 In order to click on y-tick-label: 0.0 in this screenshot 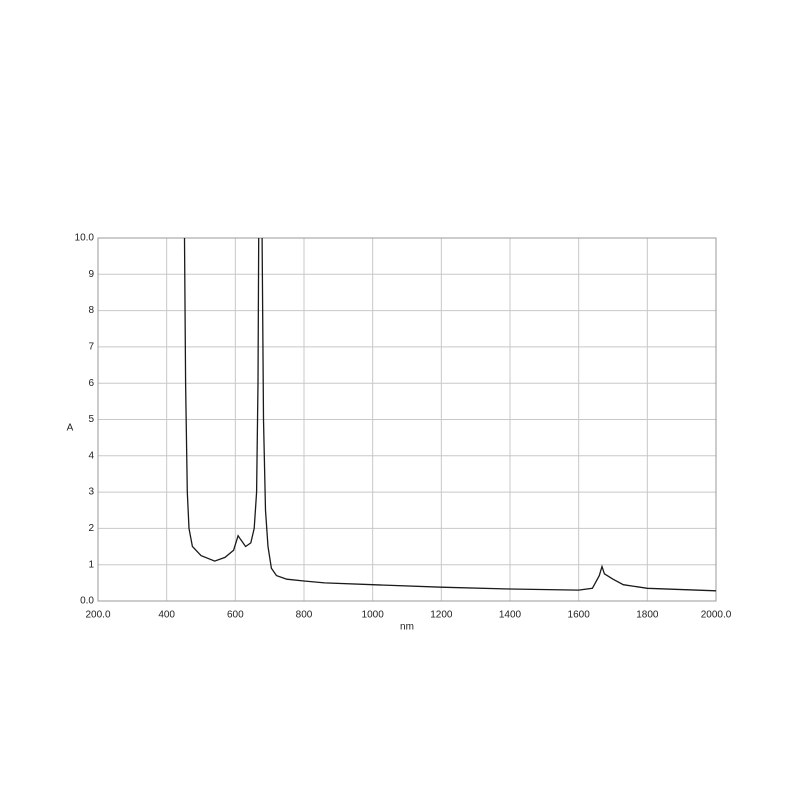, I will do `click(87, 601)`.